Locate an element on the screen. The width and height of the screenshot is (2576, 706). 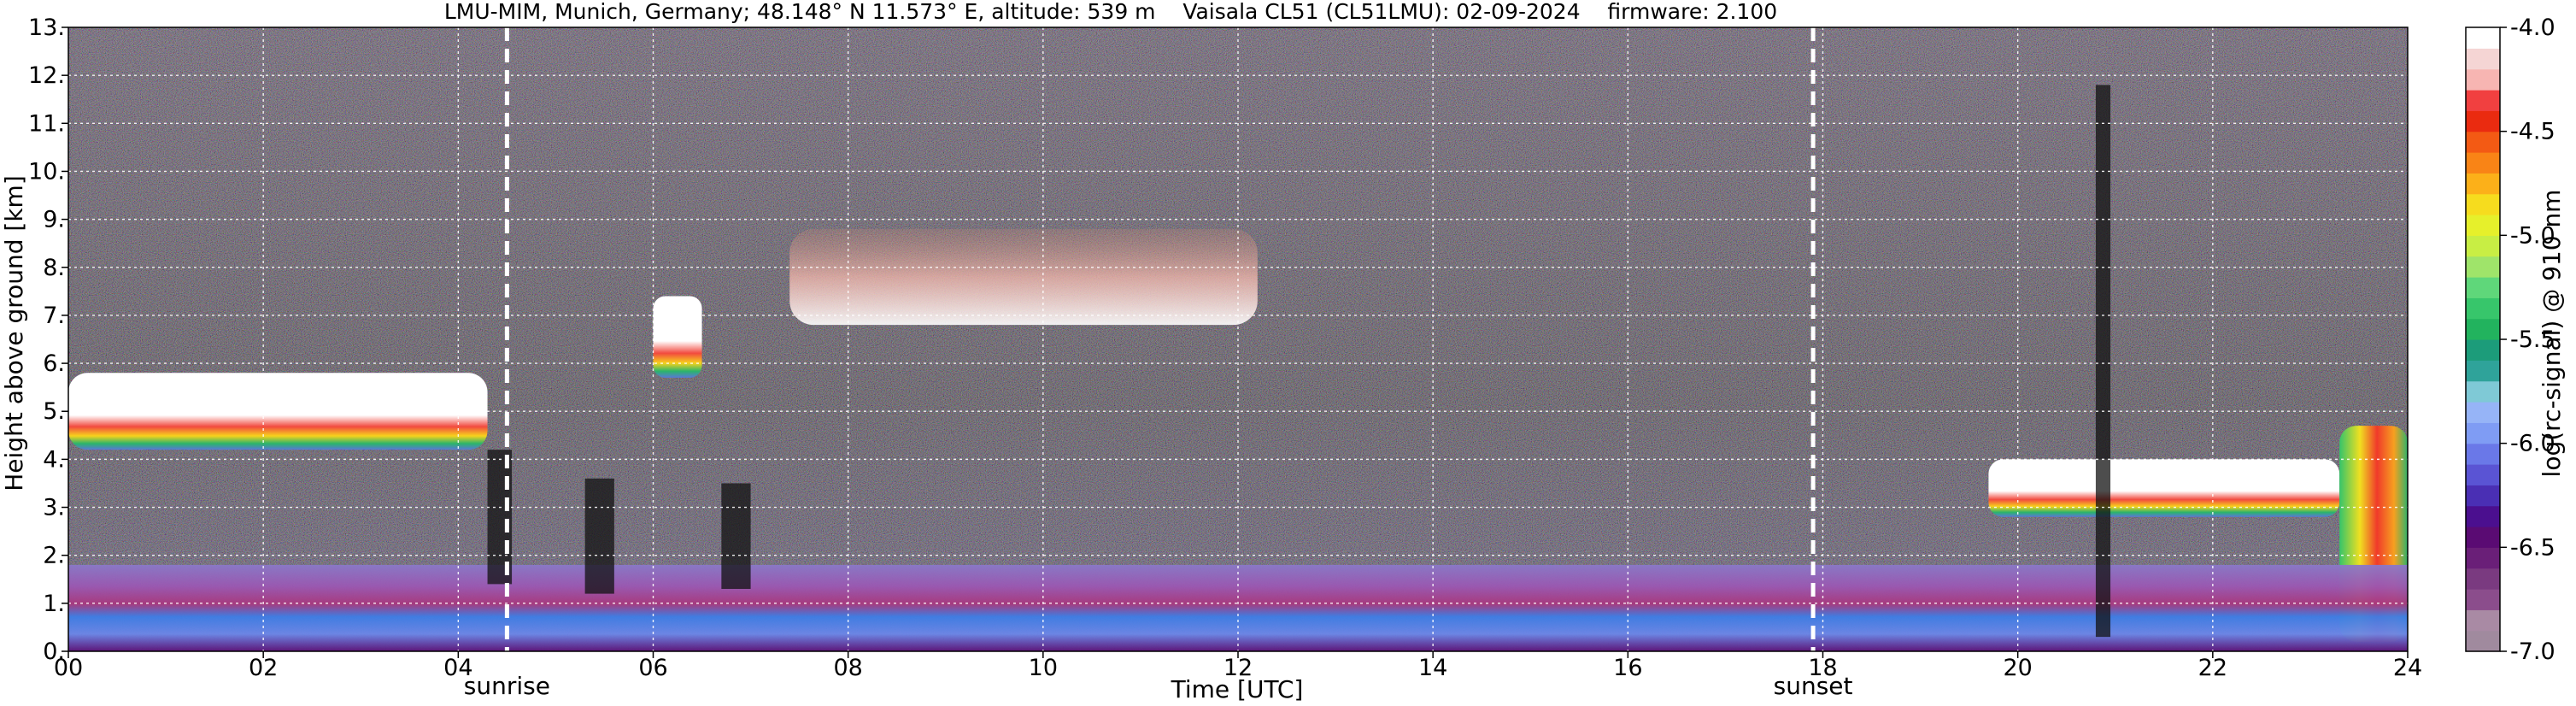
y-axis: 0. 1. 2. 3. 4. 5. 6. 7. 8. 9. 10. 11. 12. 13. is located at coordinates (48, 340).